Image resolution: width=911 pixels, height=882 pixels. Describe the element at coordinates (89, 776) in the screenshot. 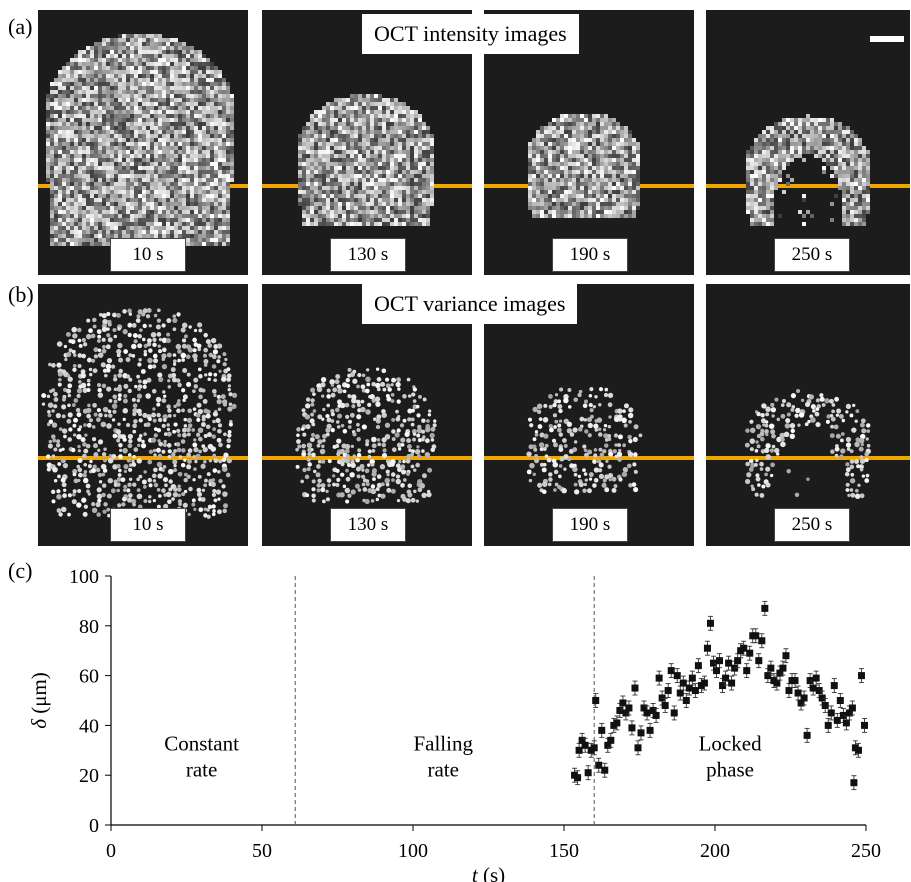

I see `y-tick-label: 20` at that location.